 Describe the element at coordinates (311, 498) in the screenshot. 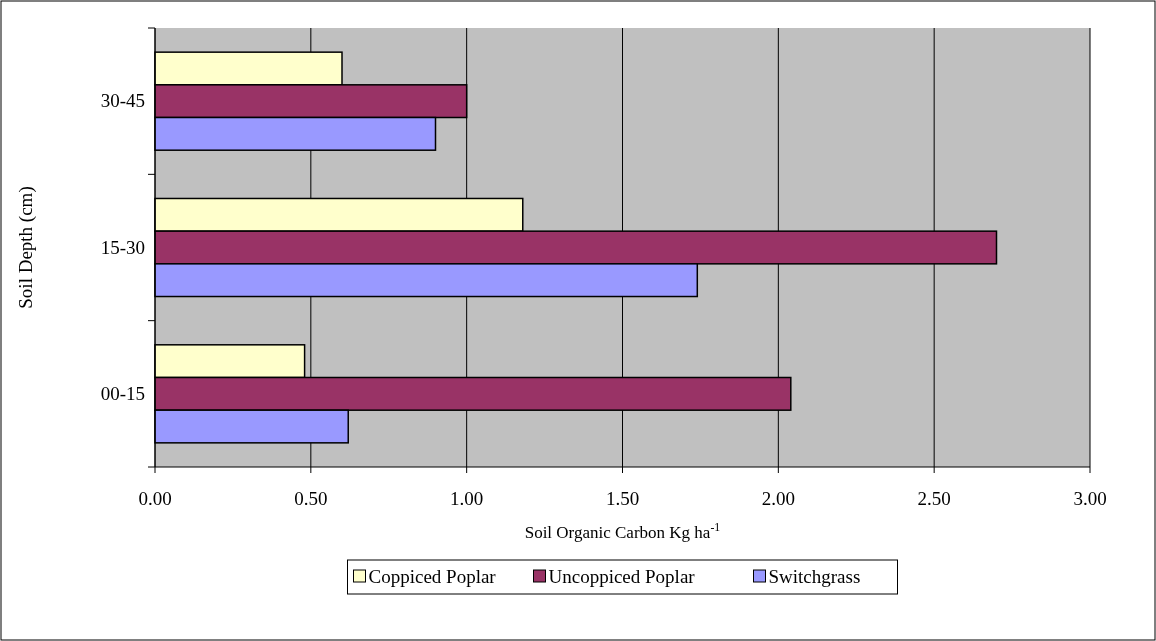

I see `x-tick-label: 0.50` at that location.